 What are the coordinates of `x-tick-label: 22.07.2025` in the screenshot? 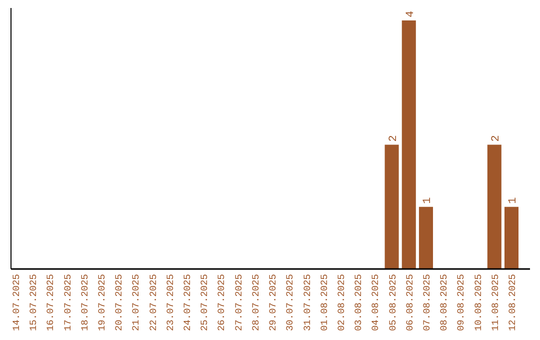 It's located at (153, 303).